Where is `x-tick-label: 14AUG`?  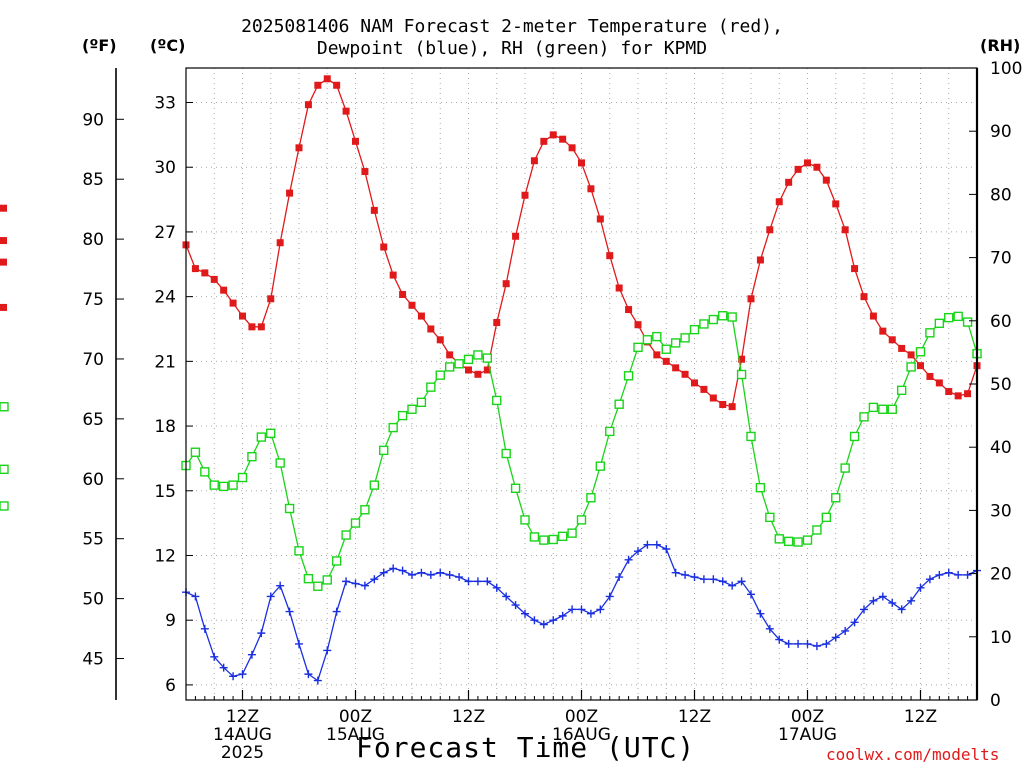 x-tick-label: 14AUG is located at coordinates (242, 735).